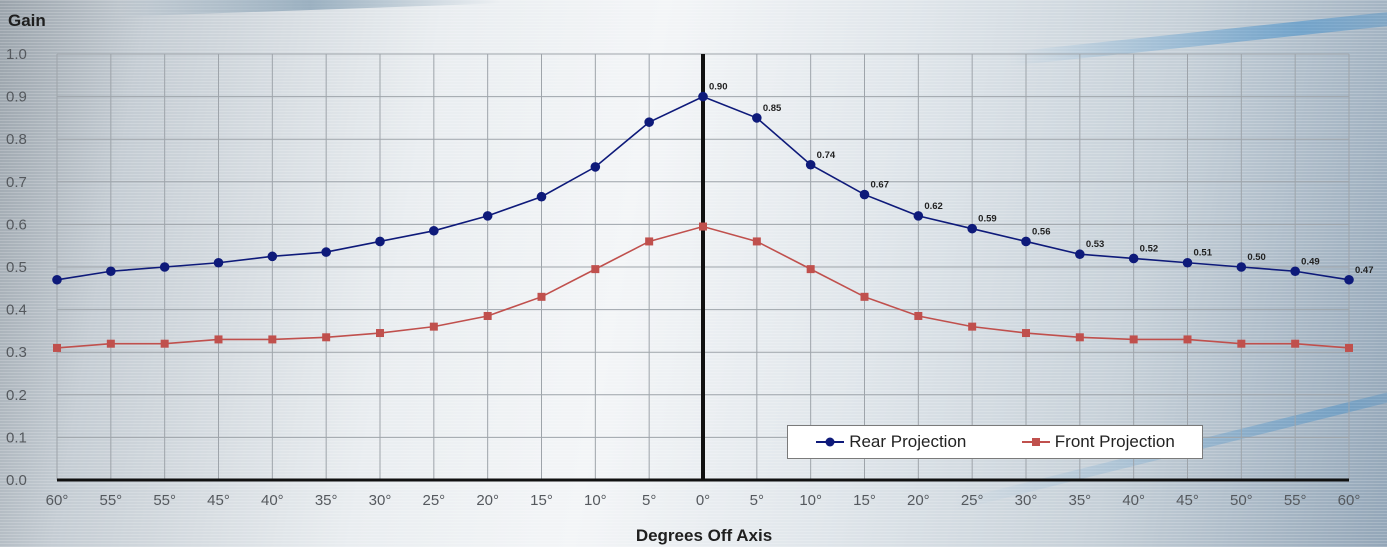 This screenshot has height=547, width=1387. I want to click on y-tick-label: 1.0, so click(16, 54).